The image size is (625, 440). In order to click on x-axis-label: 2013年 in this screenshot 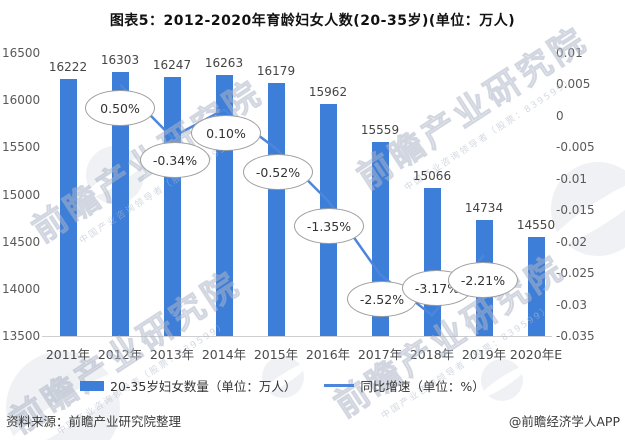, I will do `click(172, 354)`.